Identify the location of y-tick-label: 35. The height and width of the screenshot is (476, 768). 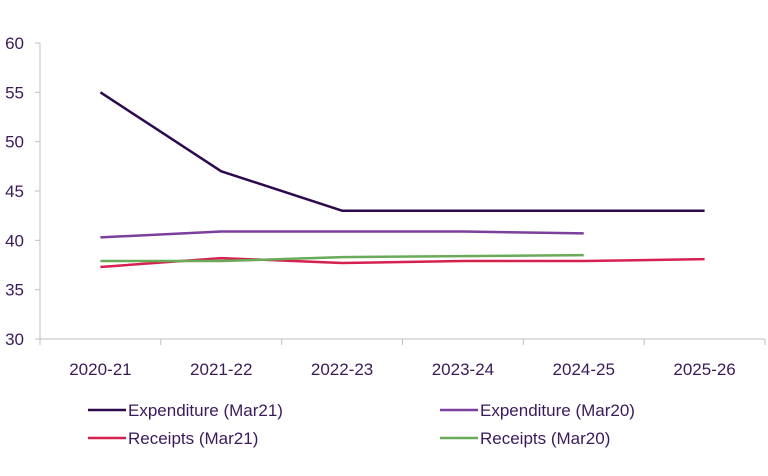
(14, 290).